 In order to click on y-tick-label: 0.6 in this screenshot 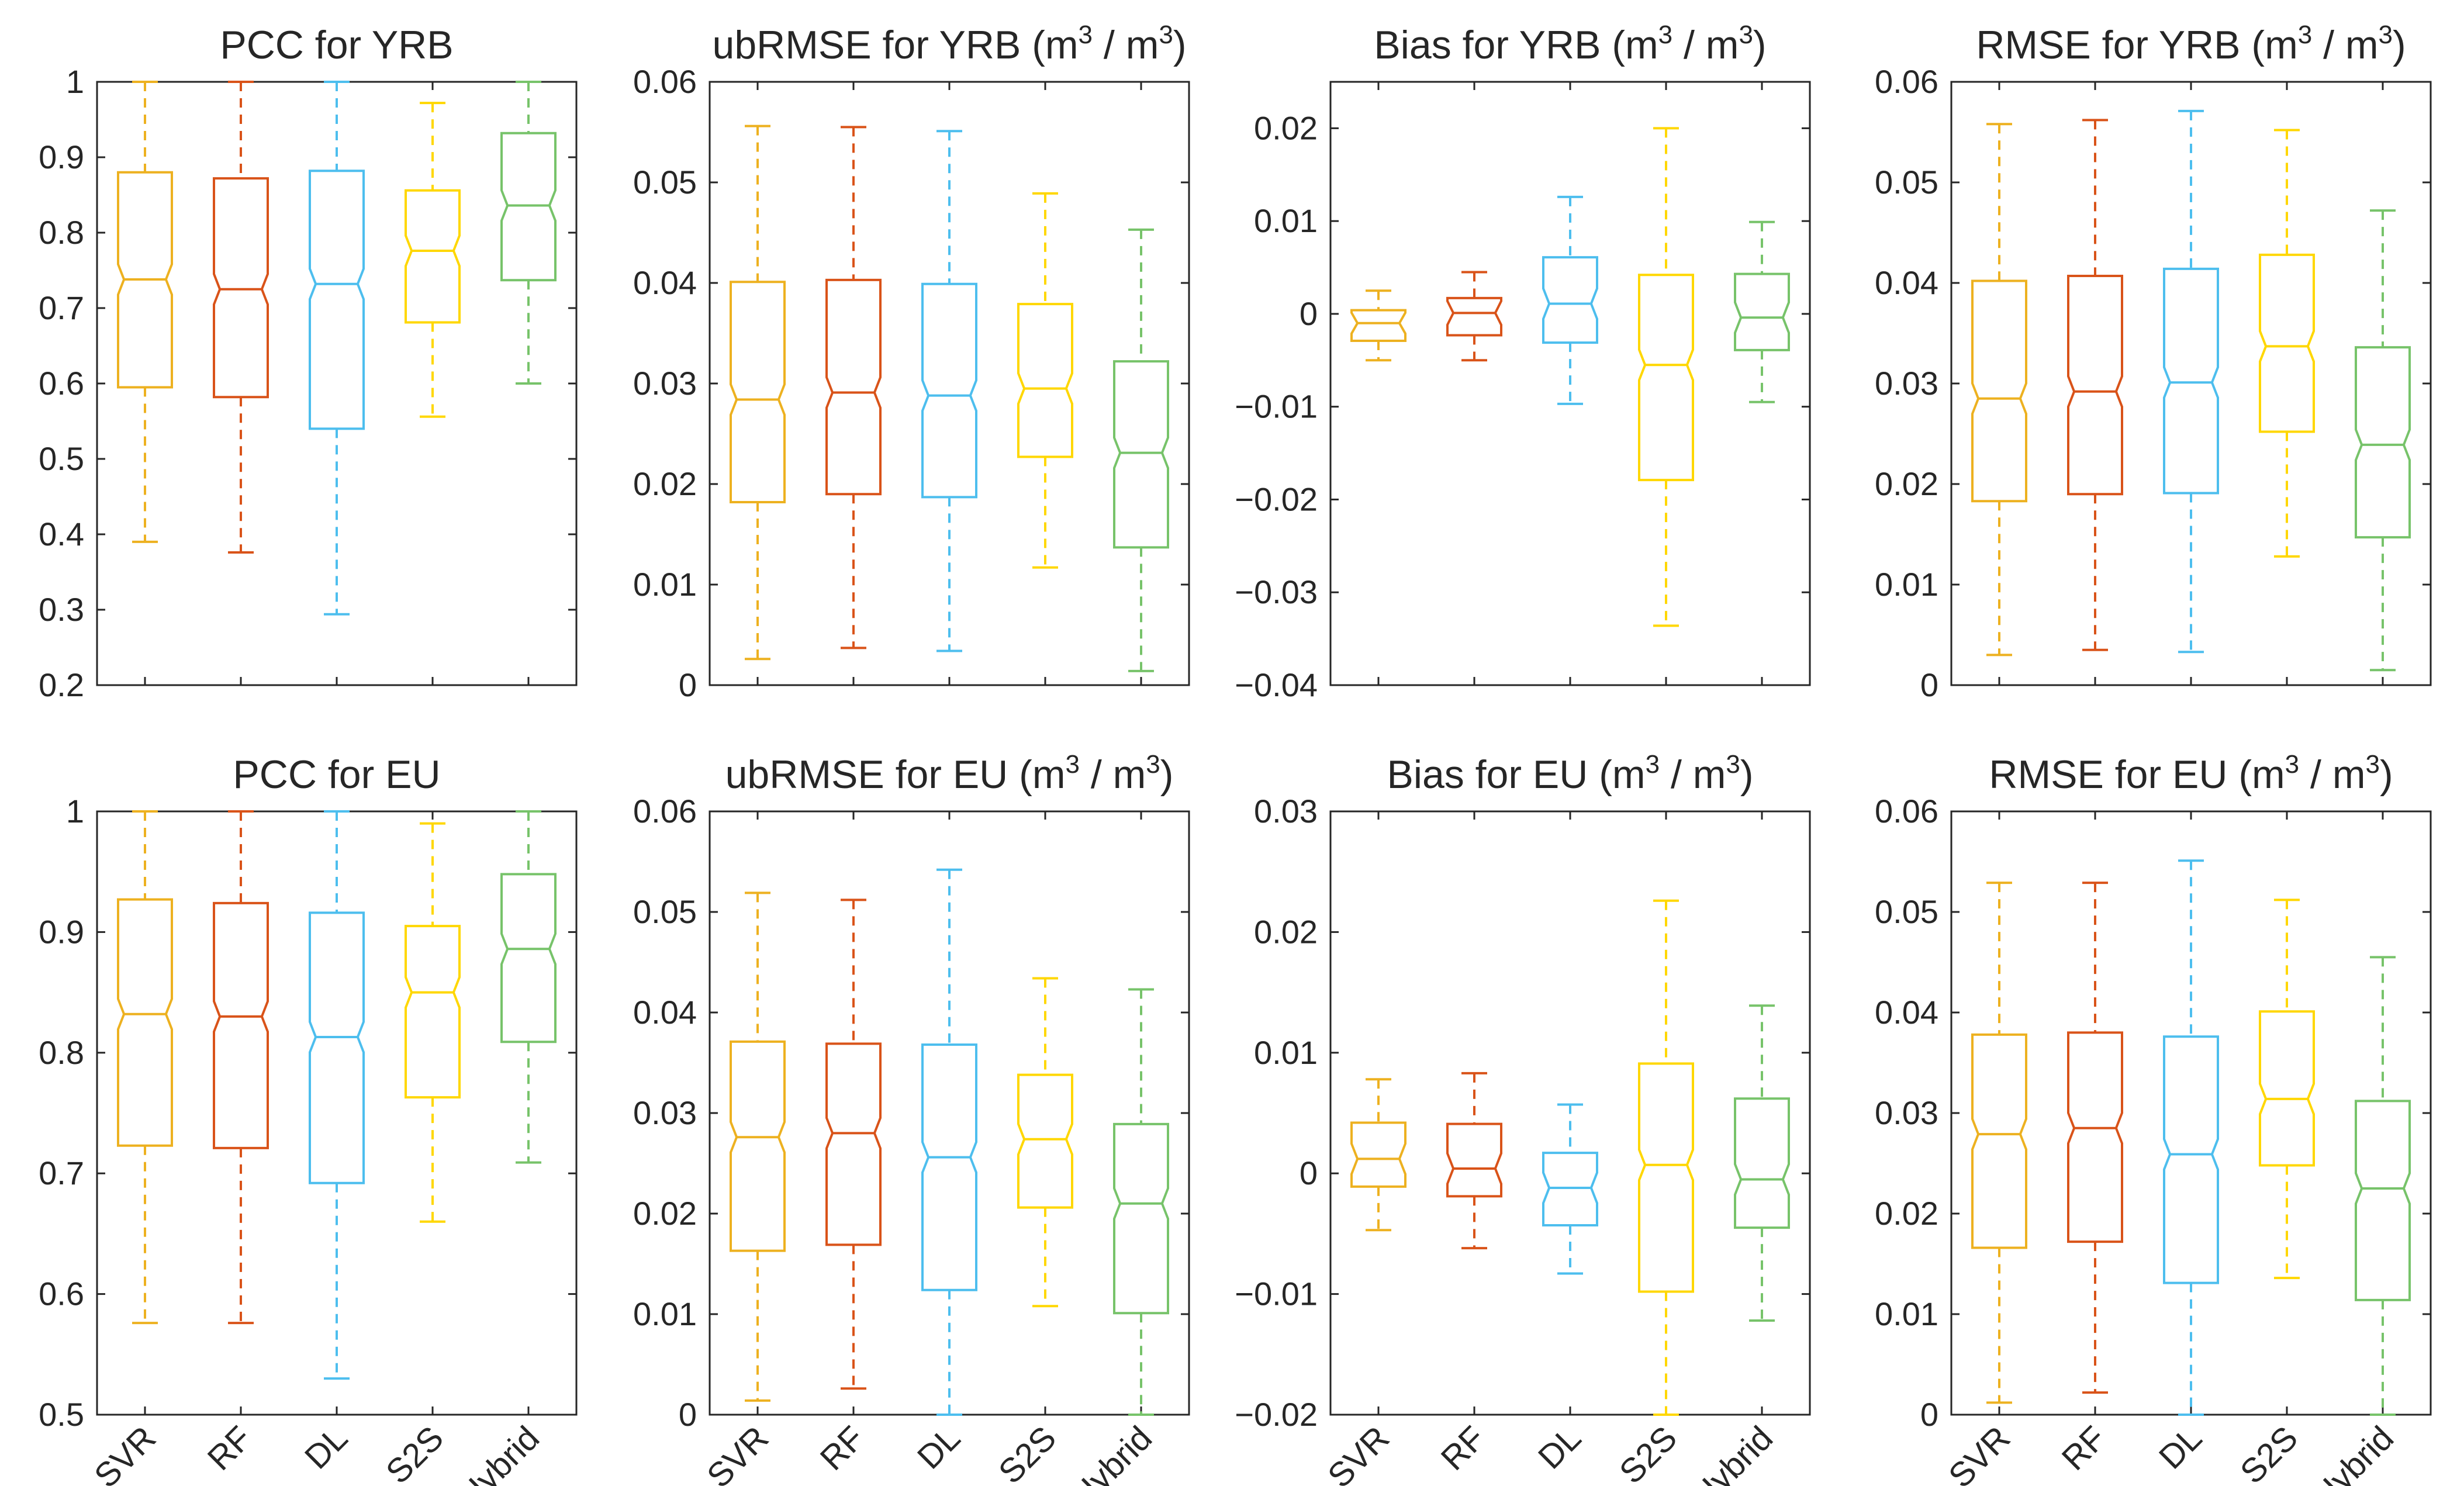, I will do `click(61, 1294)`.